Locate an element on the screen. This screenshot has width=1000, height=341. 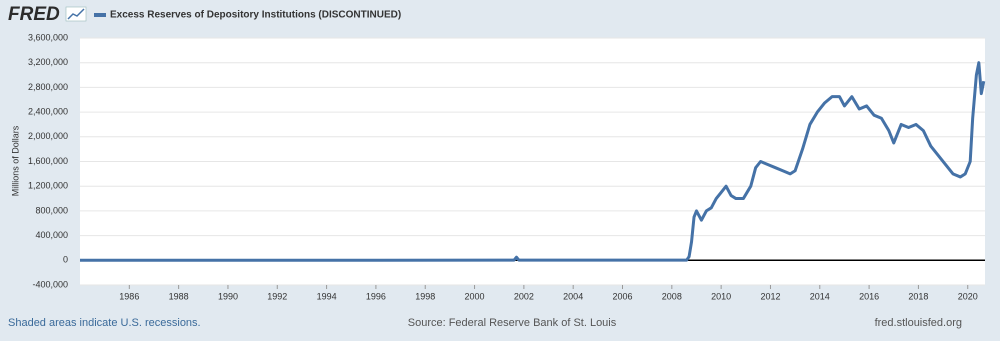
x-tick-label: 1986 is located at coordinates (129, 296).